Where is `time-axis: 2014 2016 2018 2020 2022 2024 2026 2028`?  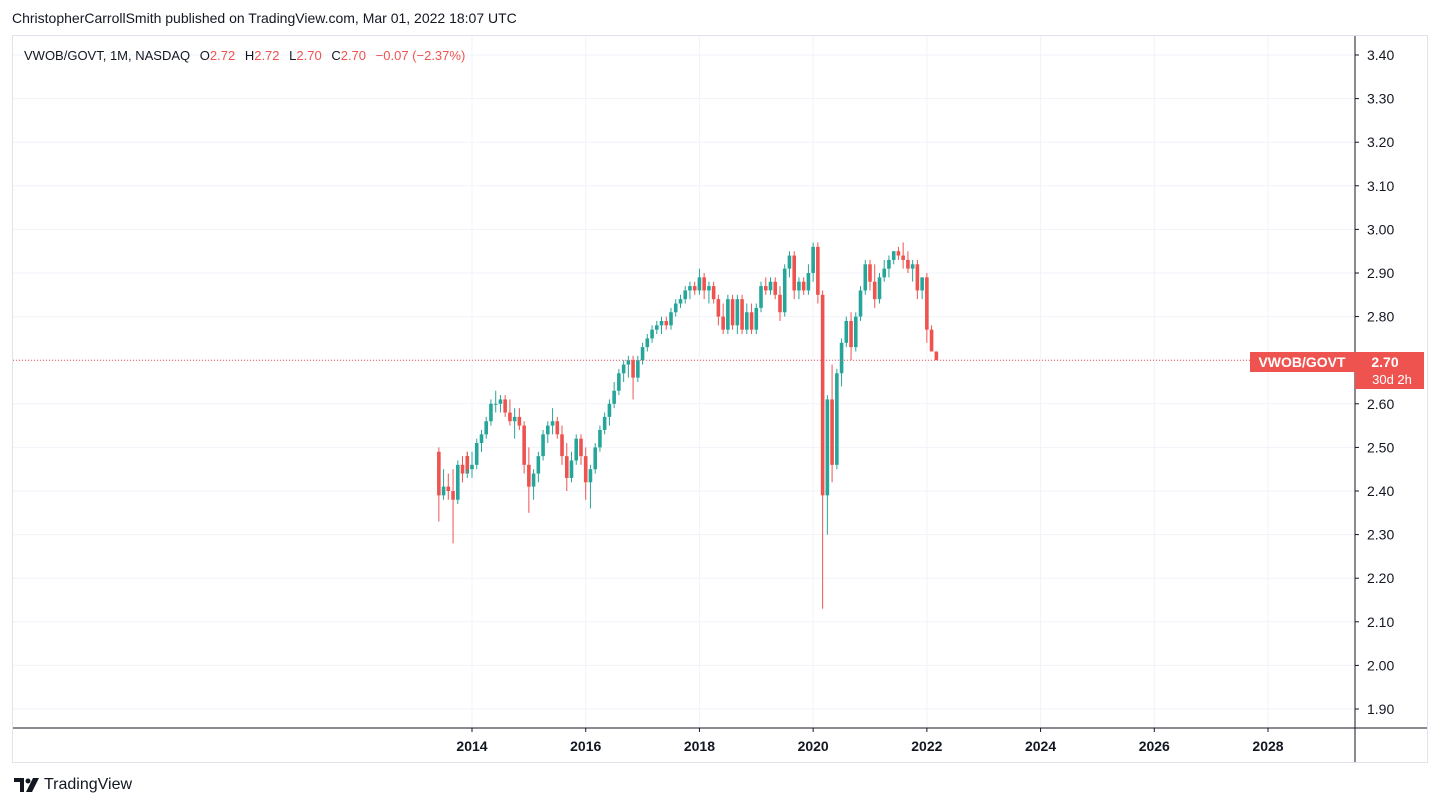 time-axis: 2014 2016 2018 2020 2022 2024 2026 2028 is located at coordinates (870, 741).